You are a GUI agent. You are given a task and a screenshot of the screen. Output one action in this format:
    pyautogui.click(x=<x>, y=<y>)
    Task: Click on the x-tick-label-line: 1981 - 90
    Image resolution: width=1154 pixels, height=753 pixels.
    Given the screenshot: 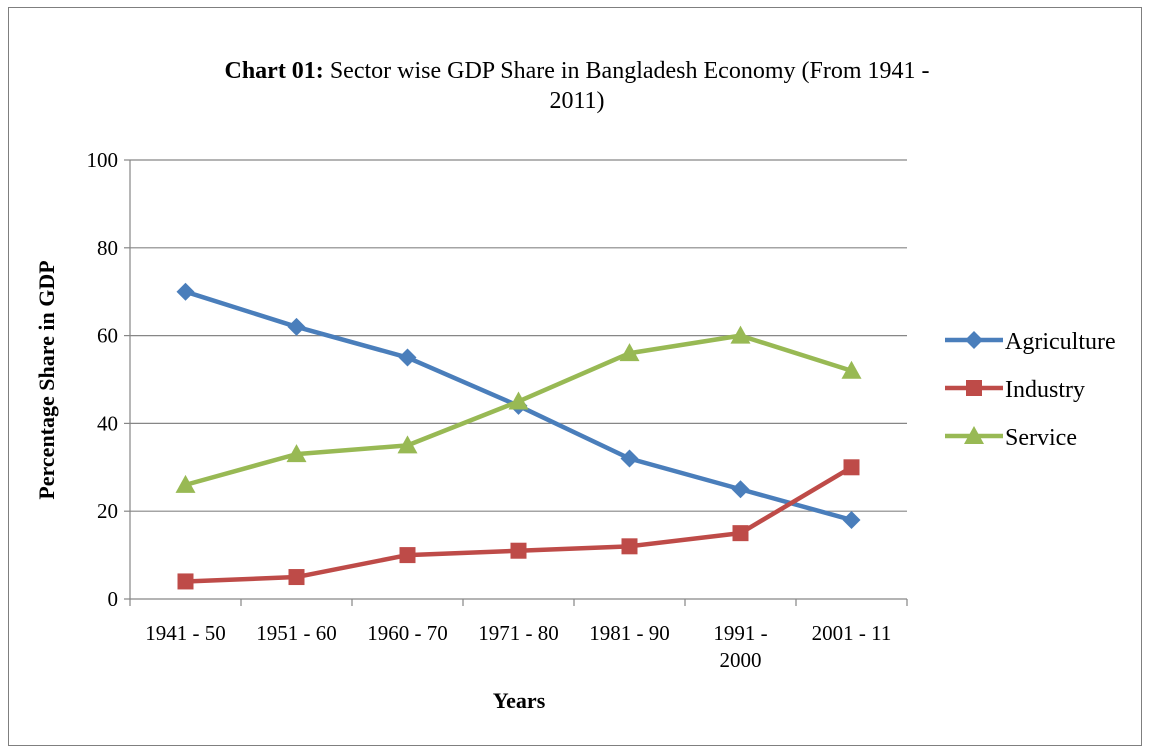 What is the action you would take?
    pyautogui.click(x=629, y=633)
    